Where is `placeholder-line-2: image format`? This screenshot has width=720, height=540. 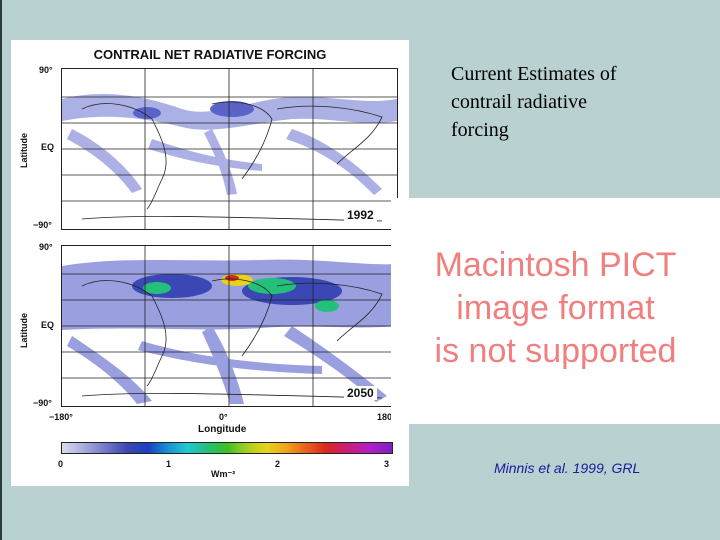 placeholder-line-2: image format is located at coordinates (555, 308).